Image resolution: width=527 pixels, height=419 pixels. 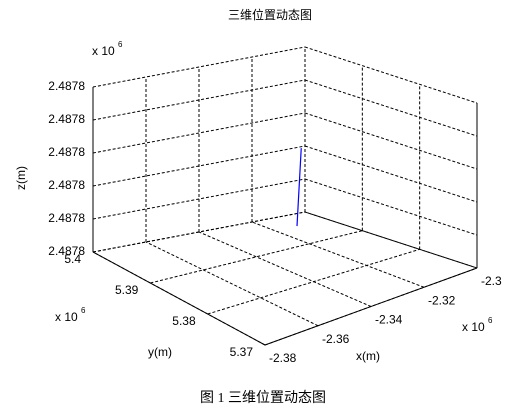 I want to click on line-3d, so click(x=299, y=187).